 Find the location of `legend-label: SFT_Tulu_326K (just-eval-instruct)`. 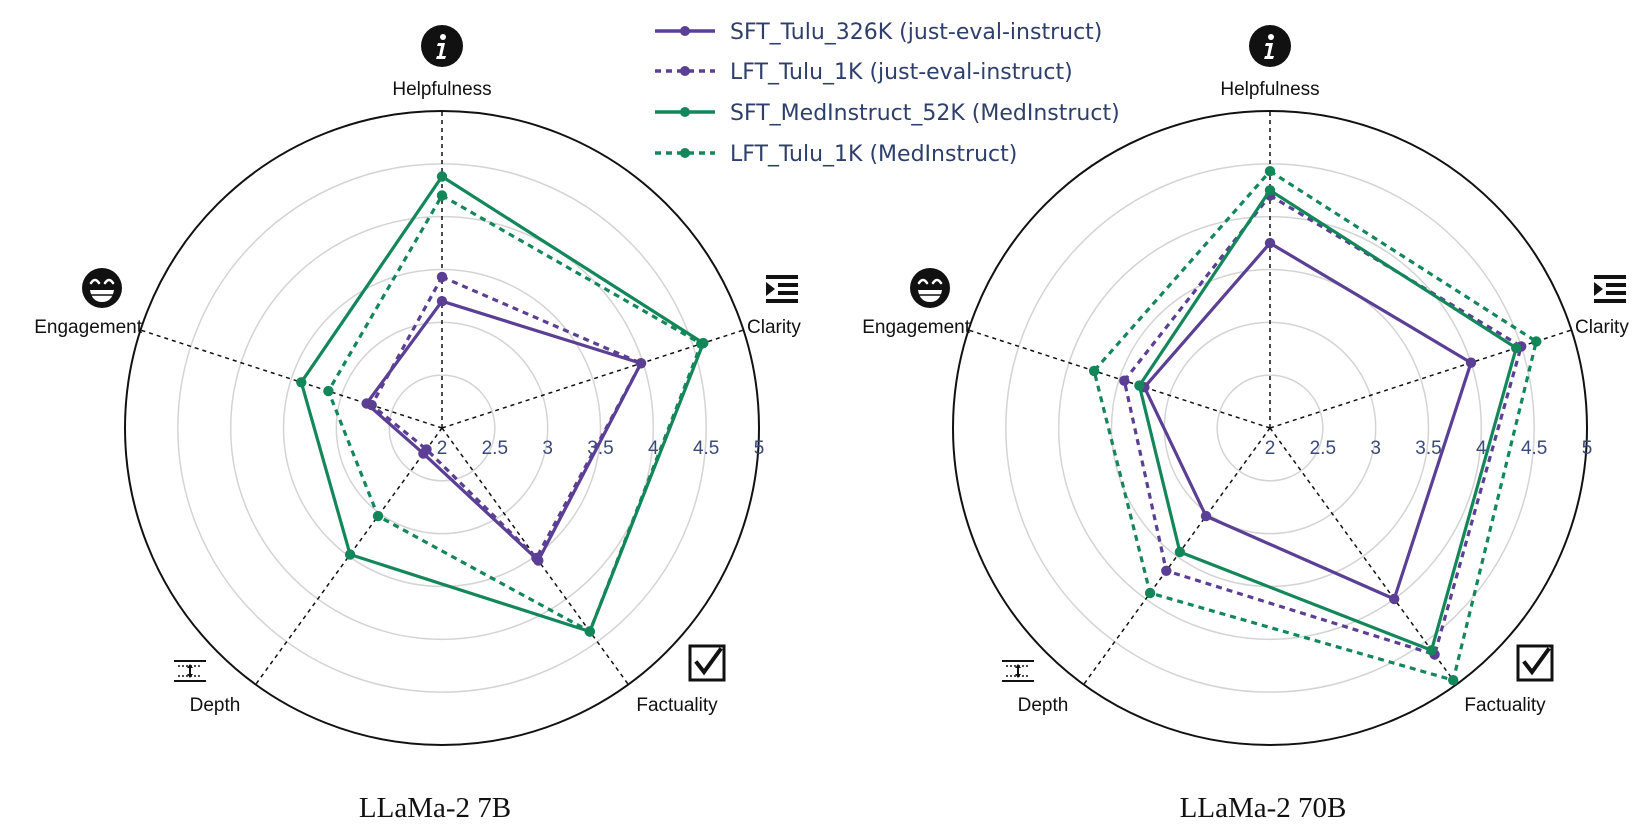

legend-label: SFT_Tulu_326K (just-eval-instruct) is located at coordinates (916, 32).